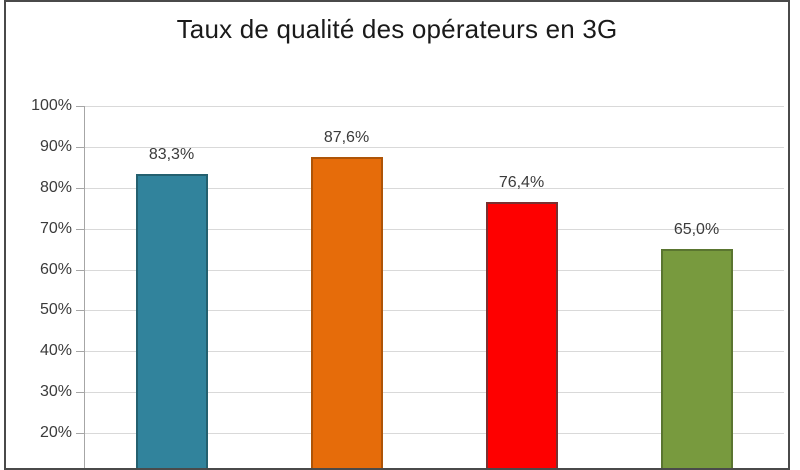 Image resolution: width=800 pixels, height=470 pixels. Describe the element at coordinates (55, 351) in the screenshot. I see `y-tick-label: 40%` at that location.